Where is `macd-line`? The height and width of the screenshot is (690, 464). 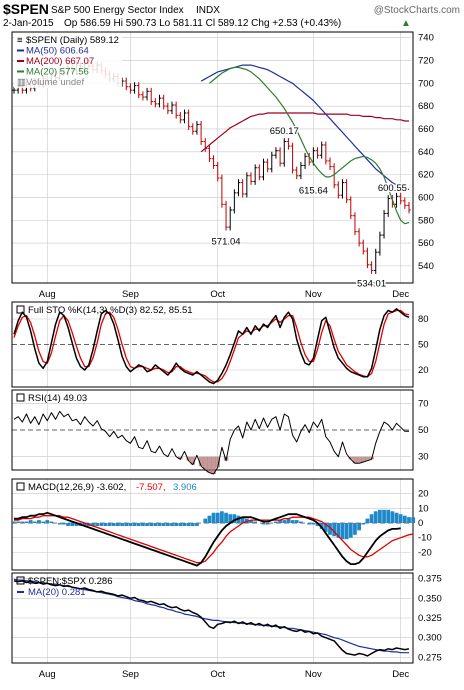 macd-line is located at coordinates (207, 539).